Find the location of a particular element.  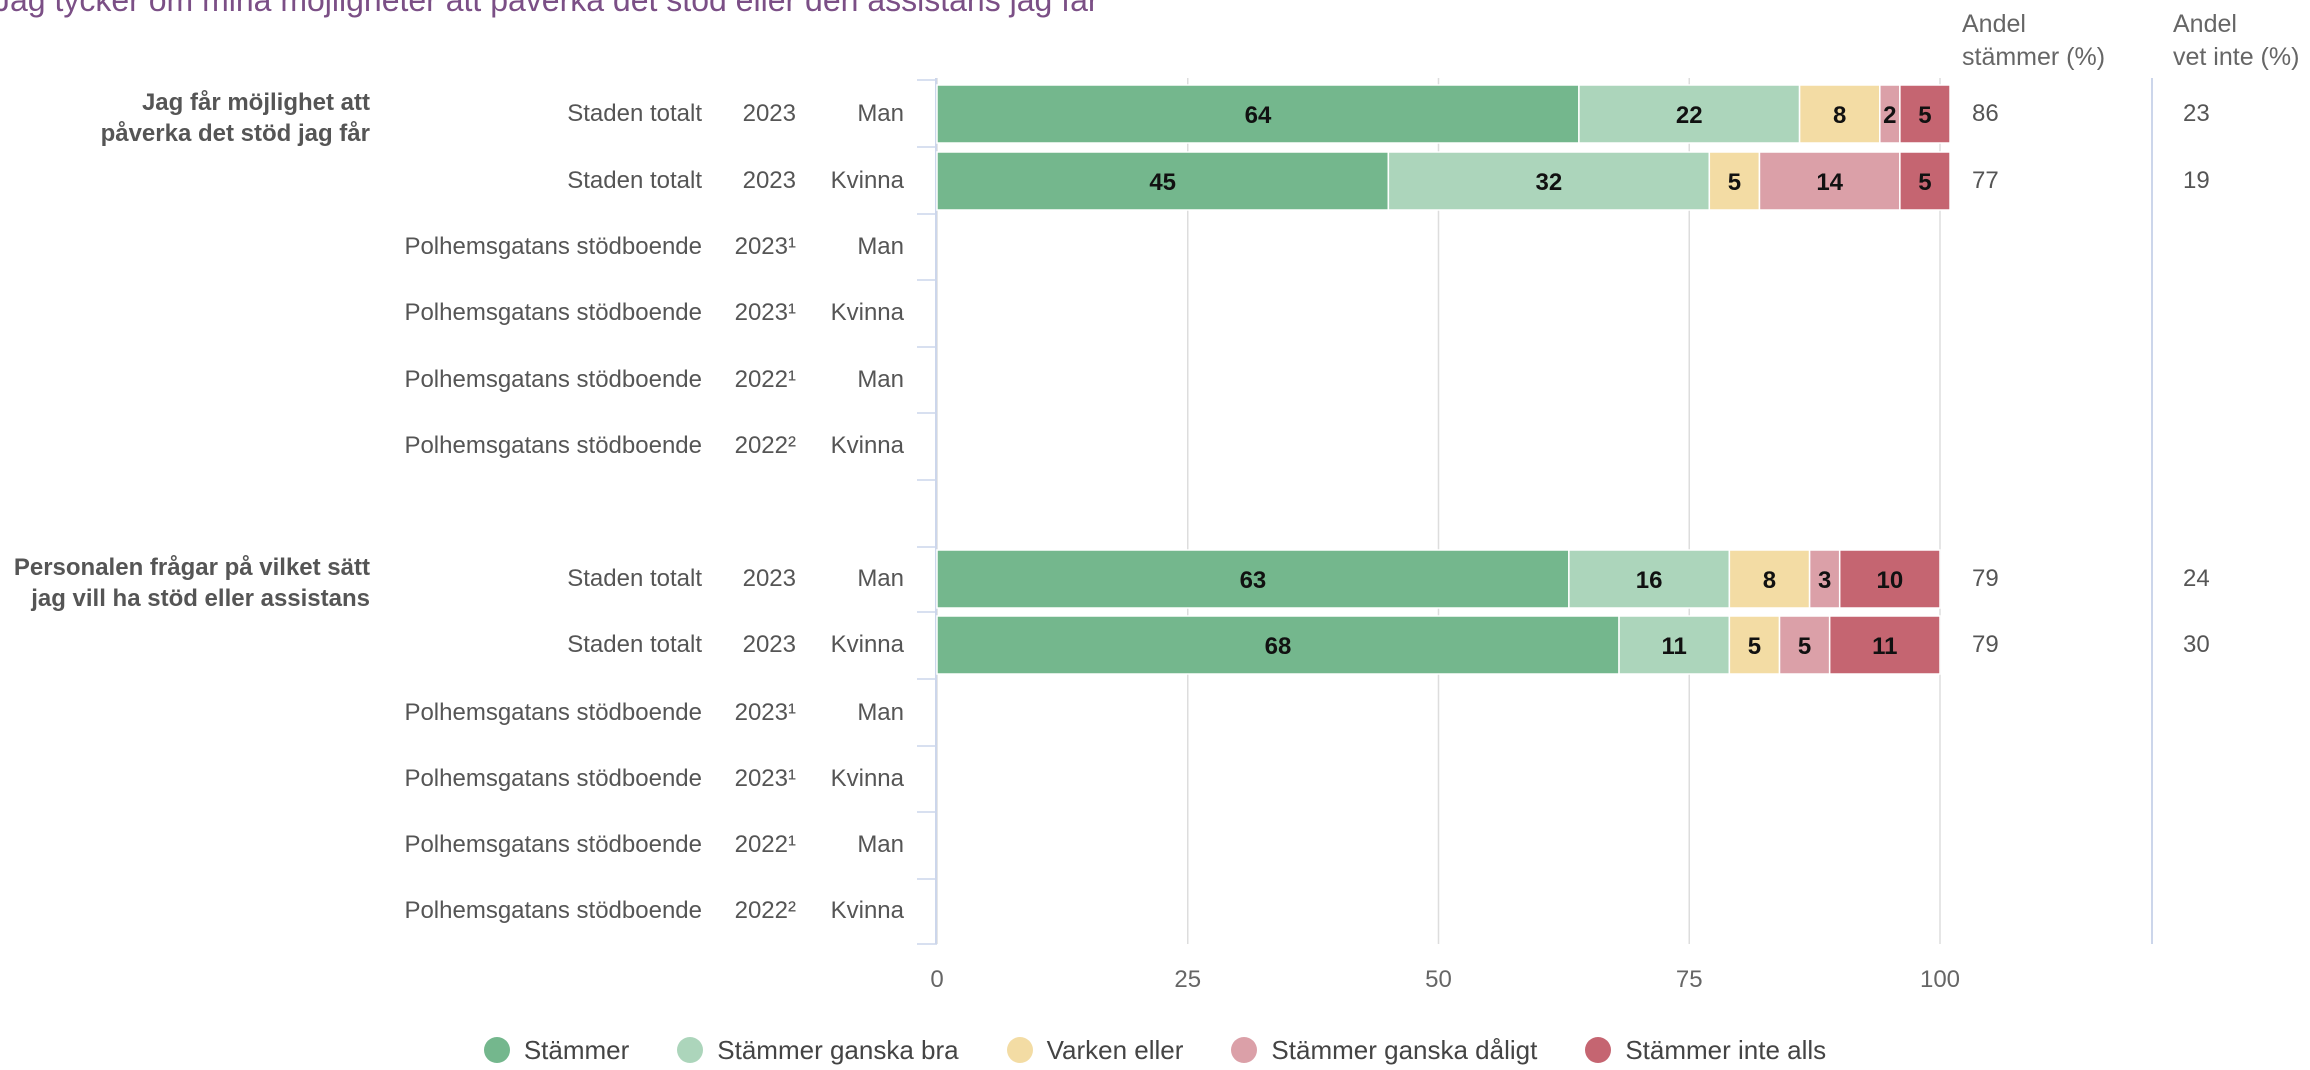

legend-item-stammer: Stämmer is located at coordinates (556, 1050).